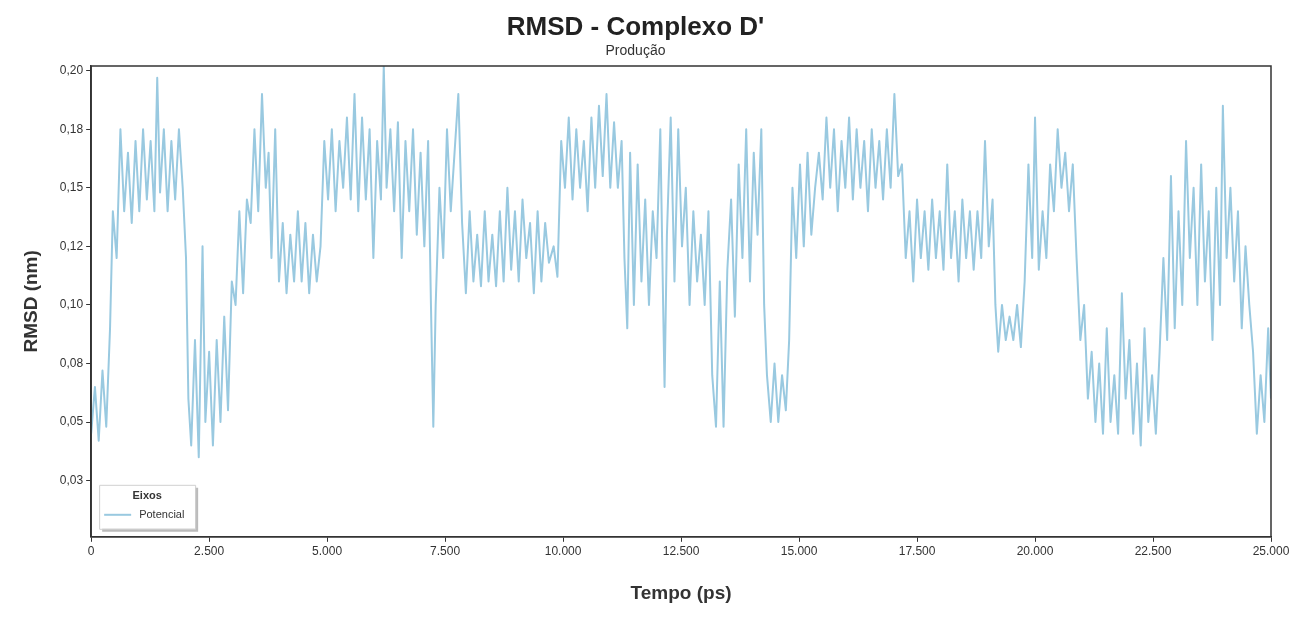  I want to click on x-tick-label: 7.500, so click(445, 551).